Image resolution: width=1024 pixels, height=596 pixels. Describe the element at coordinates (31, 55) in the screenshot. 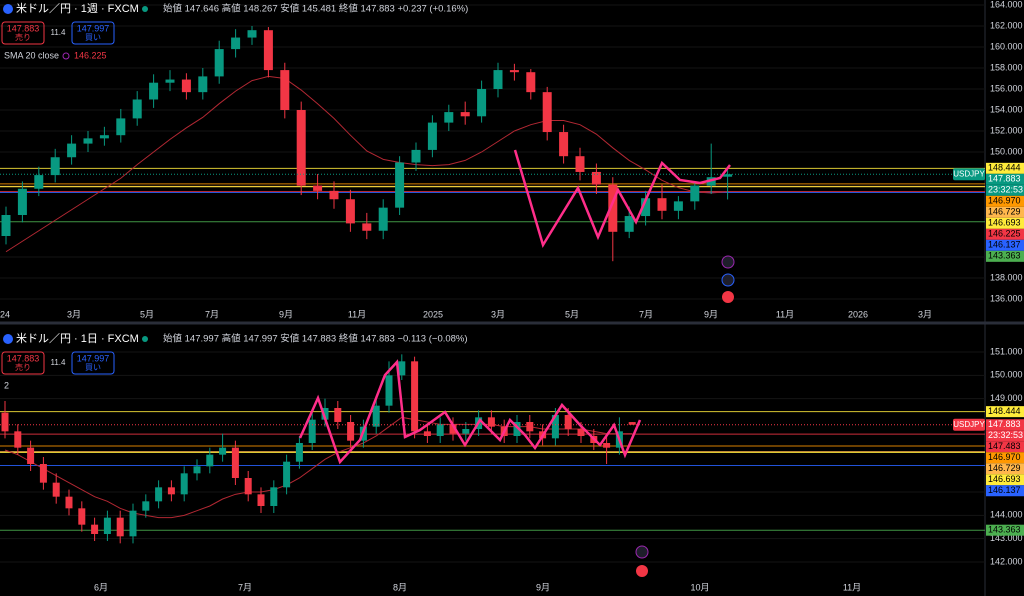

I see `indicator-label: SMA 20 close` at that location.